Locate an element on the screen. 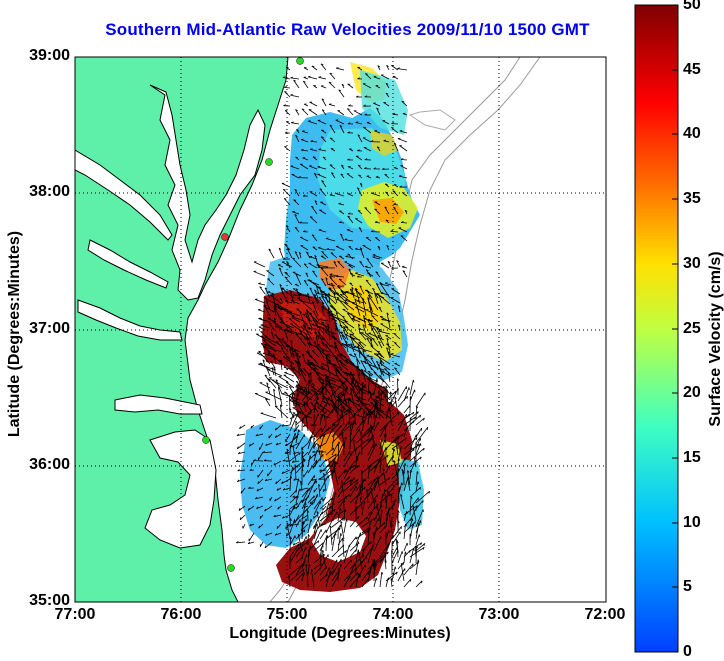 This screenshot has height=661, width=724. colorbar-tick-label: 20 is located at coordinates (692, 393).